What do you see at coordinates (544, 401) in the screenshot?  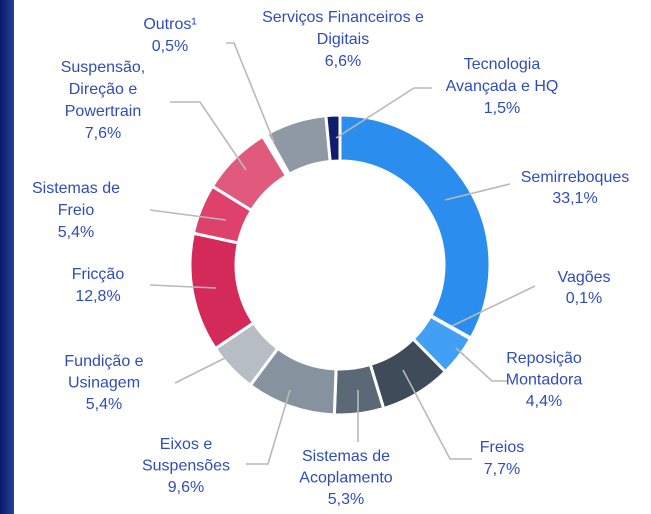 I see `value-label: 4,4%` at bounding box center [544, 401].